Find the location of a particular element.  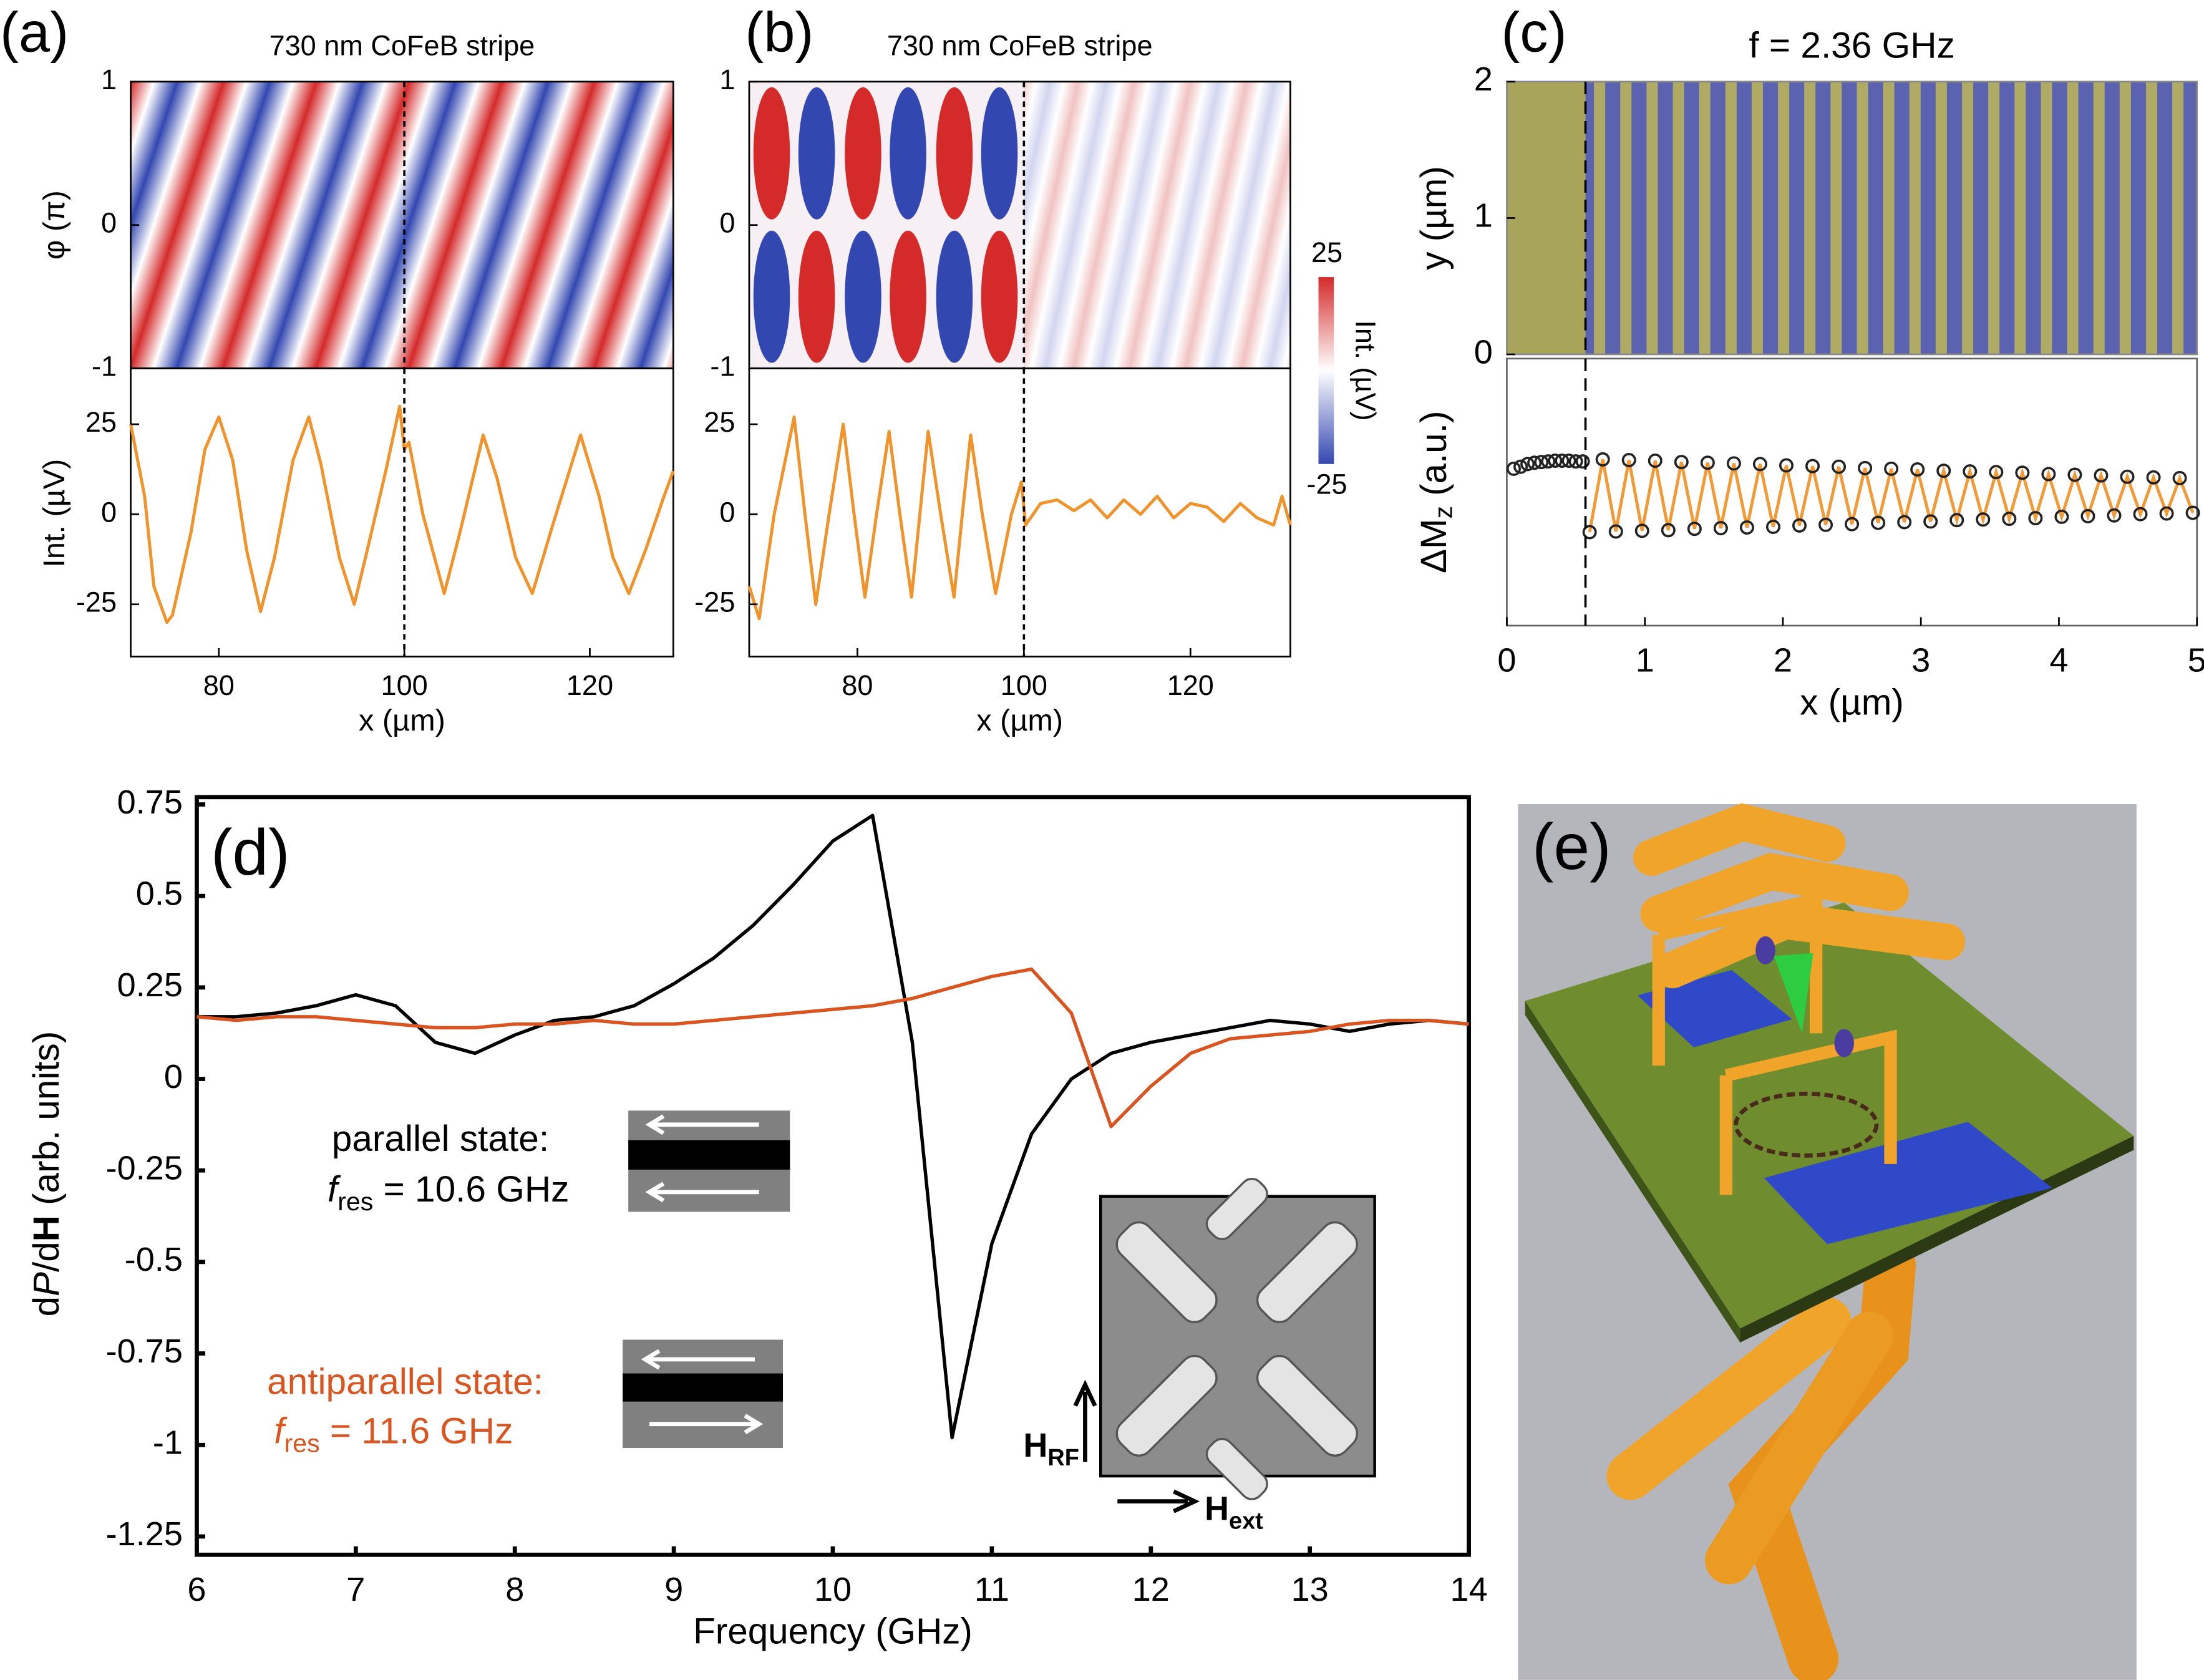

x-tick-label: 4 is located at coordinates (2058, 660).